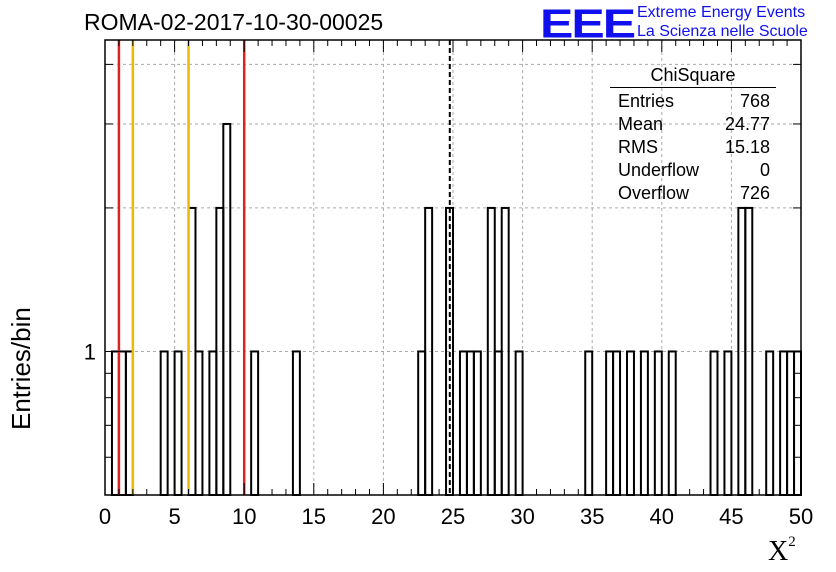 The width and height of the screenshot is (836, 572). What do you see at coordinates (693, 76) in the screenshot?
I see `stats-header: ChiSquare` at bounding box center [693, 76].